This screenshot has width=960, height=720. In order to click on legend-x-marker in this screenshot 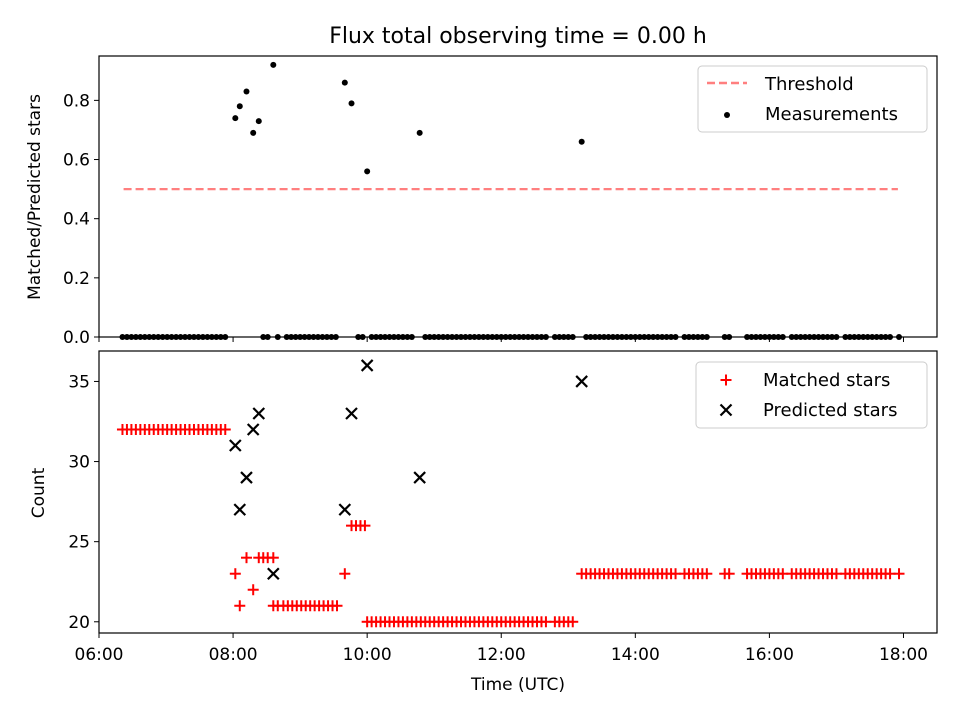, I will do `click(726, 410)`.